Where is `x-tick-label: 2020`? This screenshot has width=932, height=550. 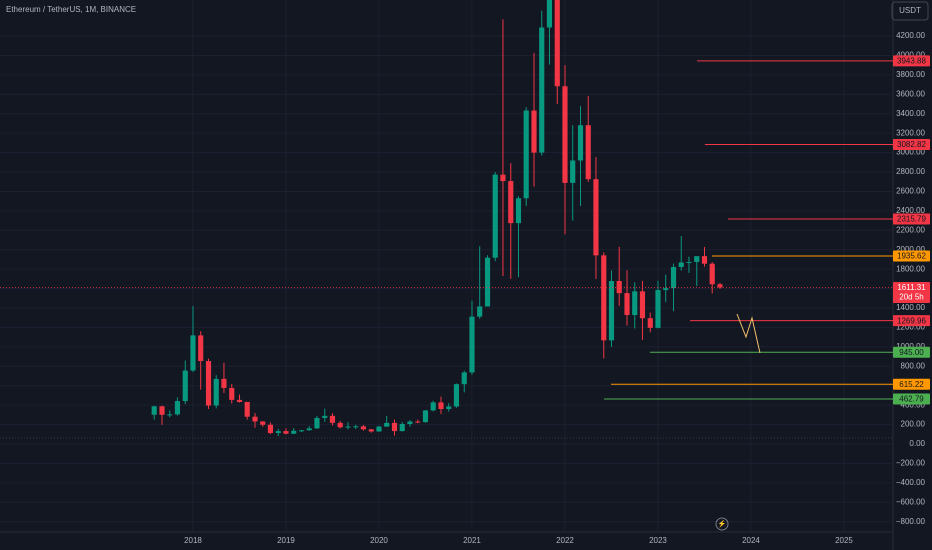
x-tick-label: 2020 is located at coordinates (379, 540).